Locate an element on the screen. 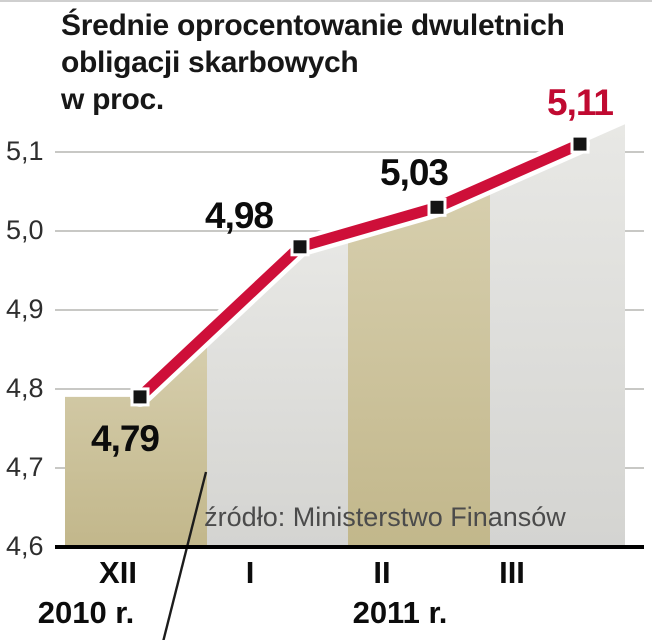 The height and width of the screenshot is (640, 652). y-tick-label: 4,9 is located at coordinates (25, 309).